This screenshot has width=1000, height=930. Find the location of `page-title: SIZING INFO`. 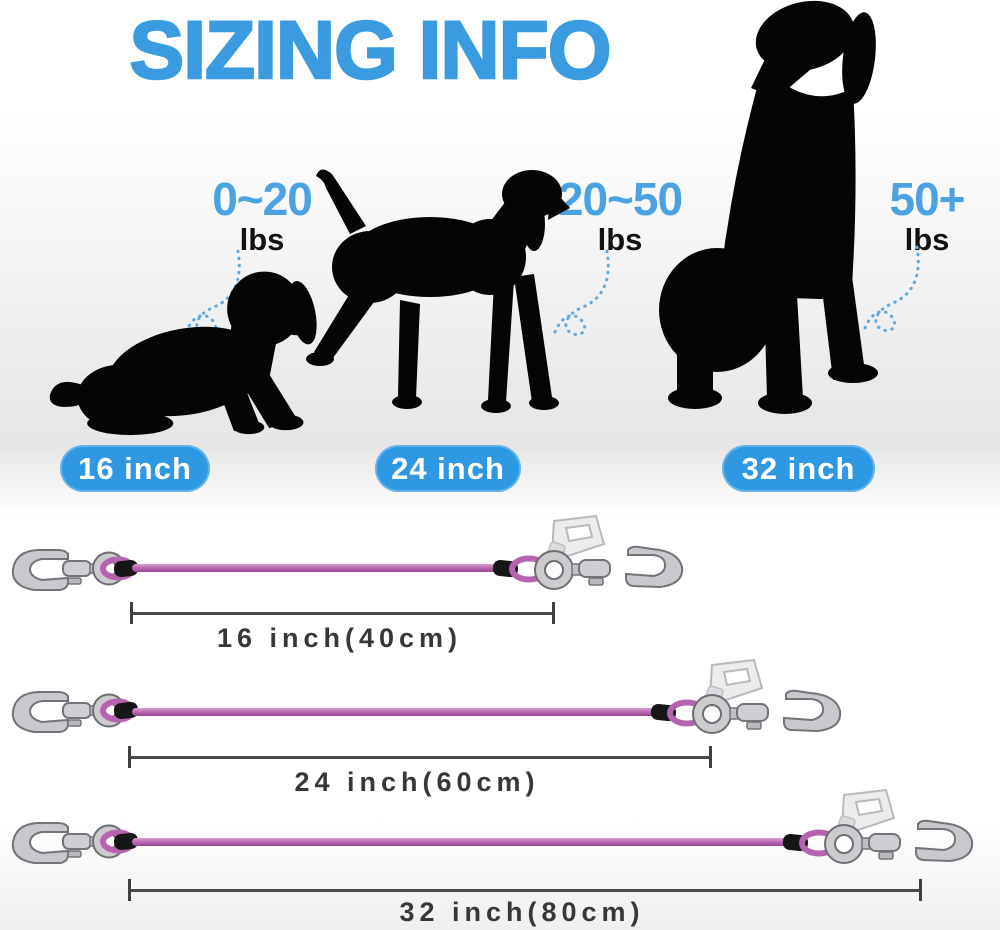

page-title: SIZING INFO is located at coordinates (370, 51).